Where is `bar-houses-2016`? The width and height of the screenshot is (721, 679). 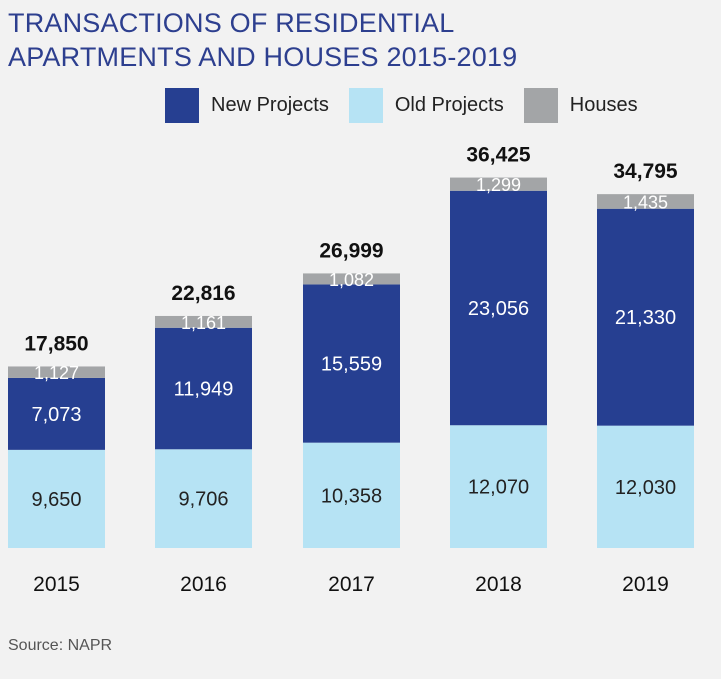
bar-houses-2016 is located at coordinates (203, 321).